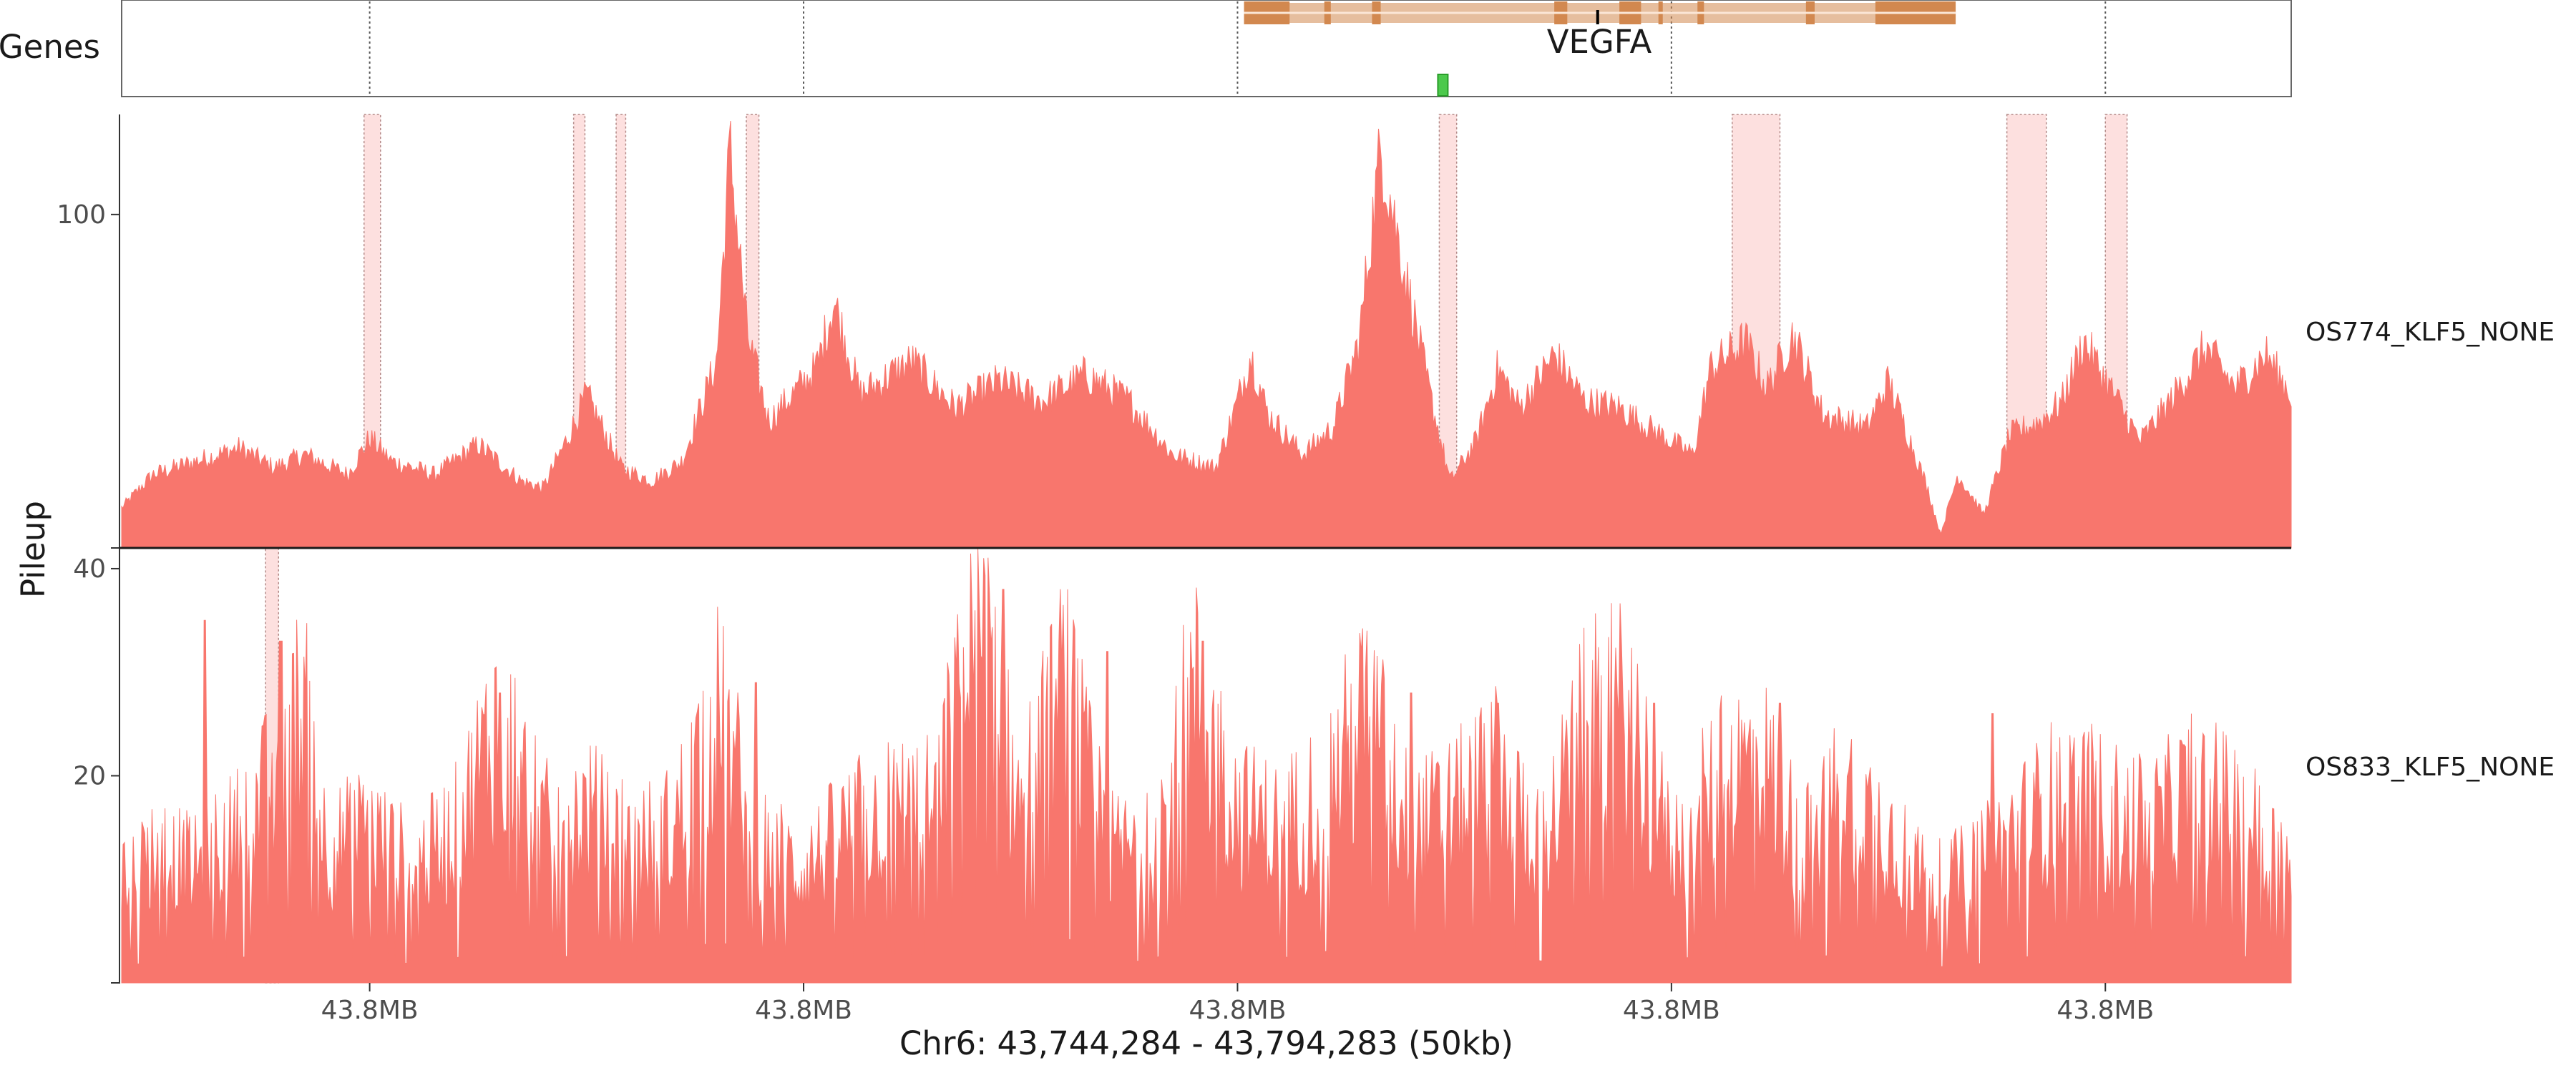 The width and height of the screenshot is (2576, 1073). Describe the element at coordinates (88, 592) in the screenshot. I see `y-axis-ticks: 100 20 40` at that location.